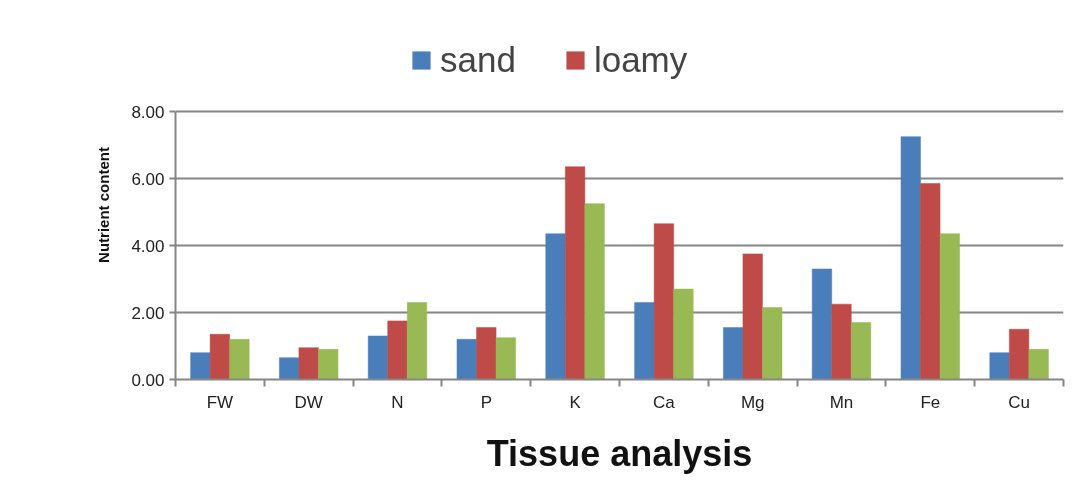  Describe the element at coordinates (148, 246) in the screenshot. I see `y-tick-label: 4.00` at that location.